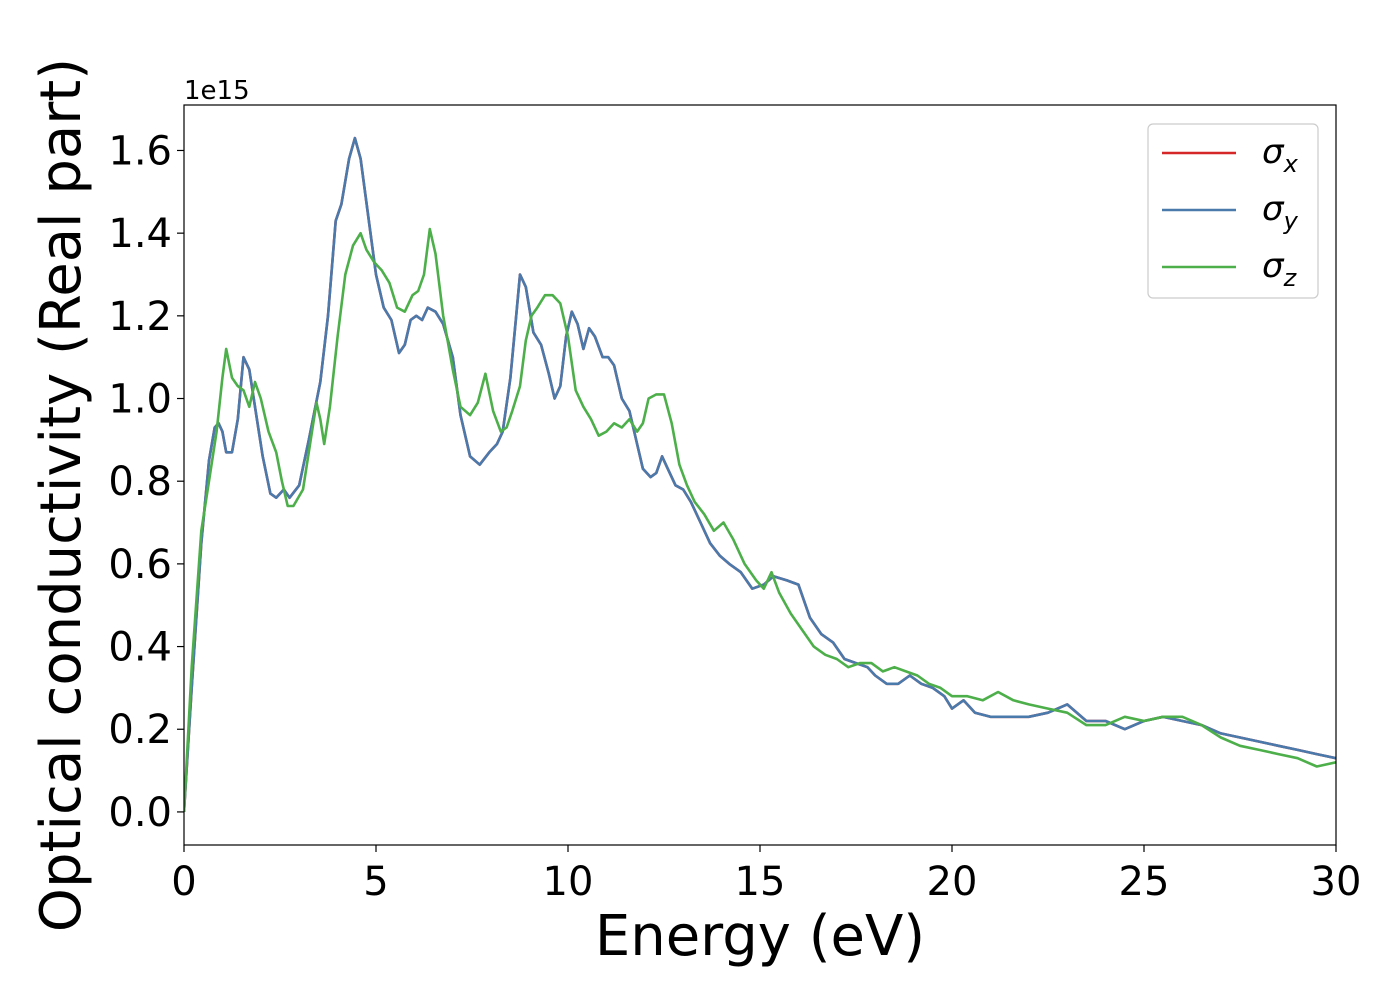 The height and width of the screenshot is (1000, 1400). What do you see at coordinates (183, 882) in the screenshot?
I see `x-tick-label: 0` at bounding box center [183, 882].